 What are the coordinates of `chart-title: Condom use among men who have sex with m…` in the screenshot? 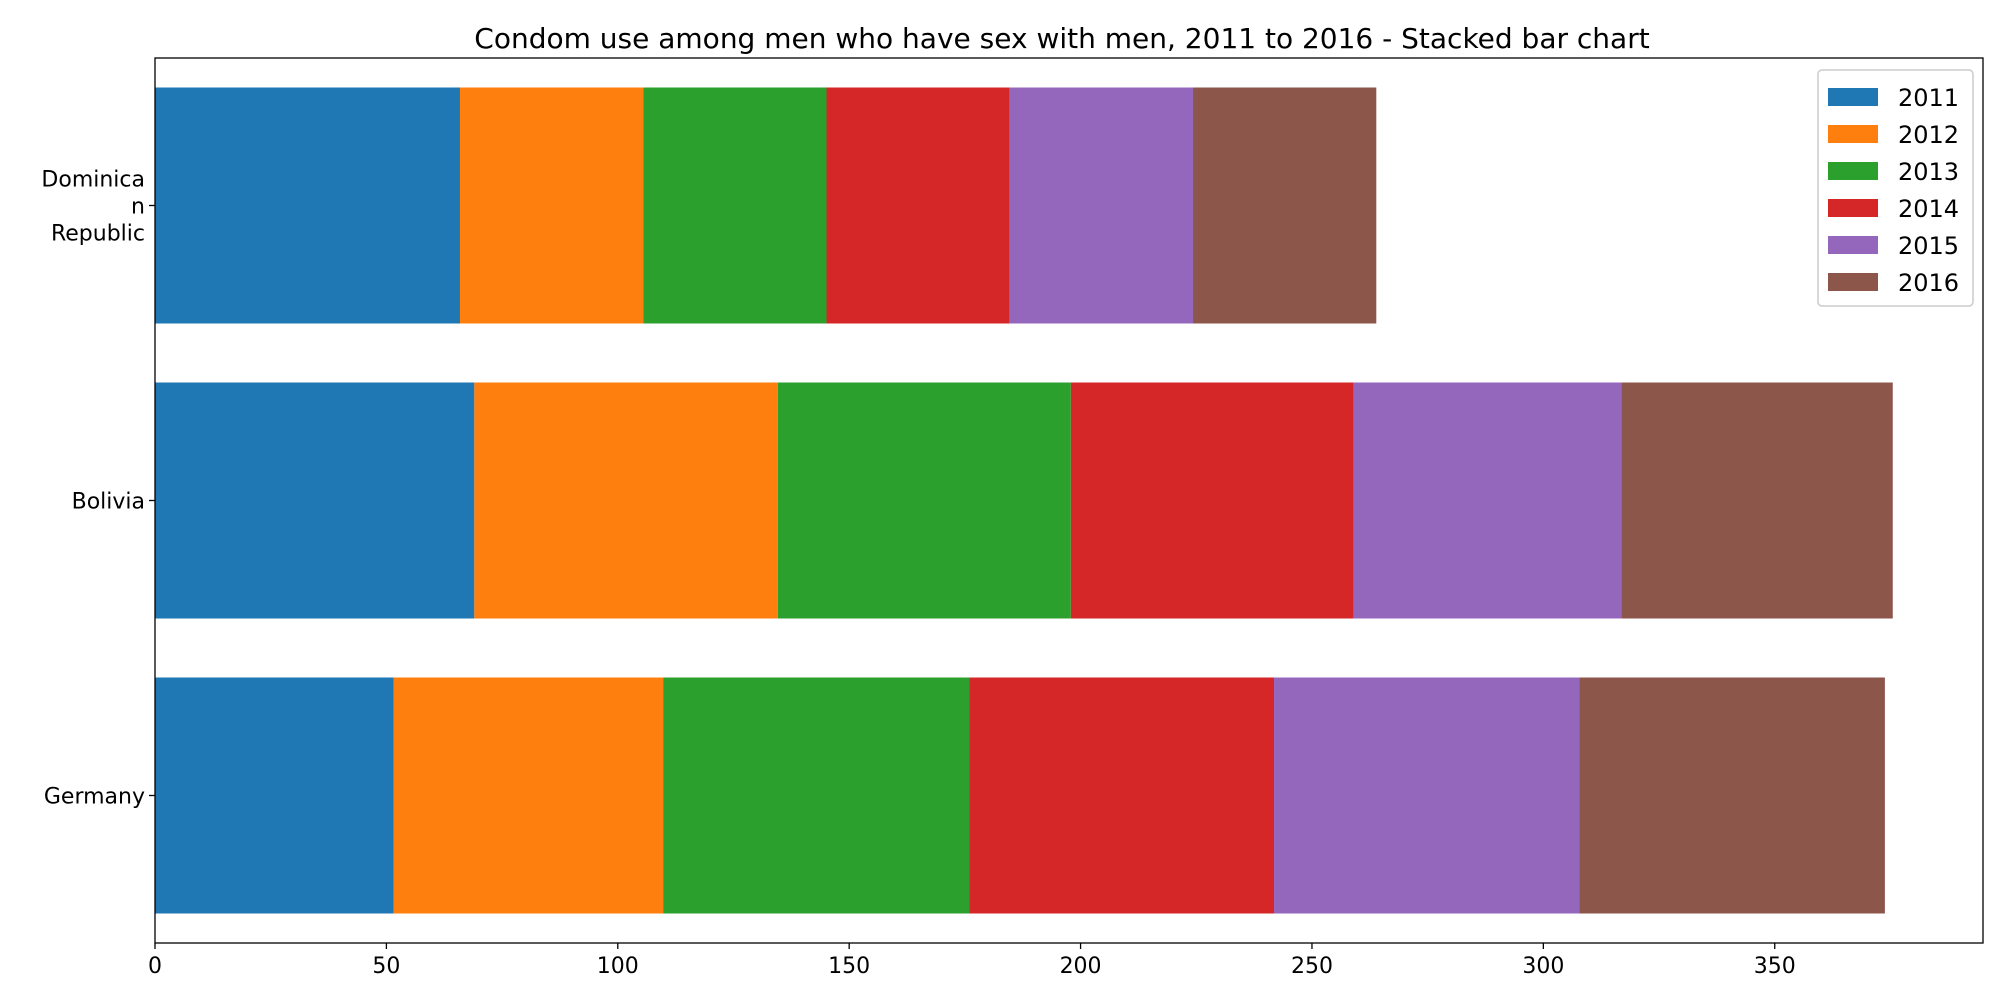 It's located at (1061, 38).